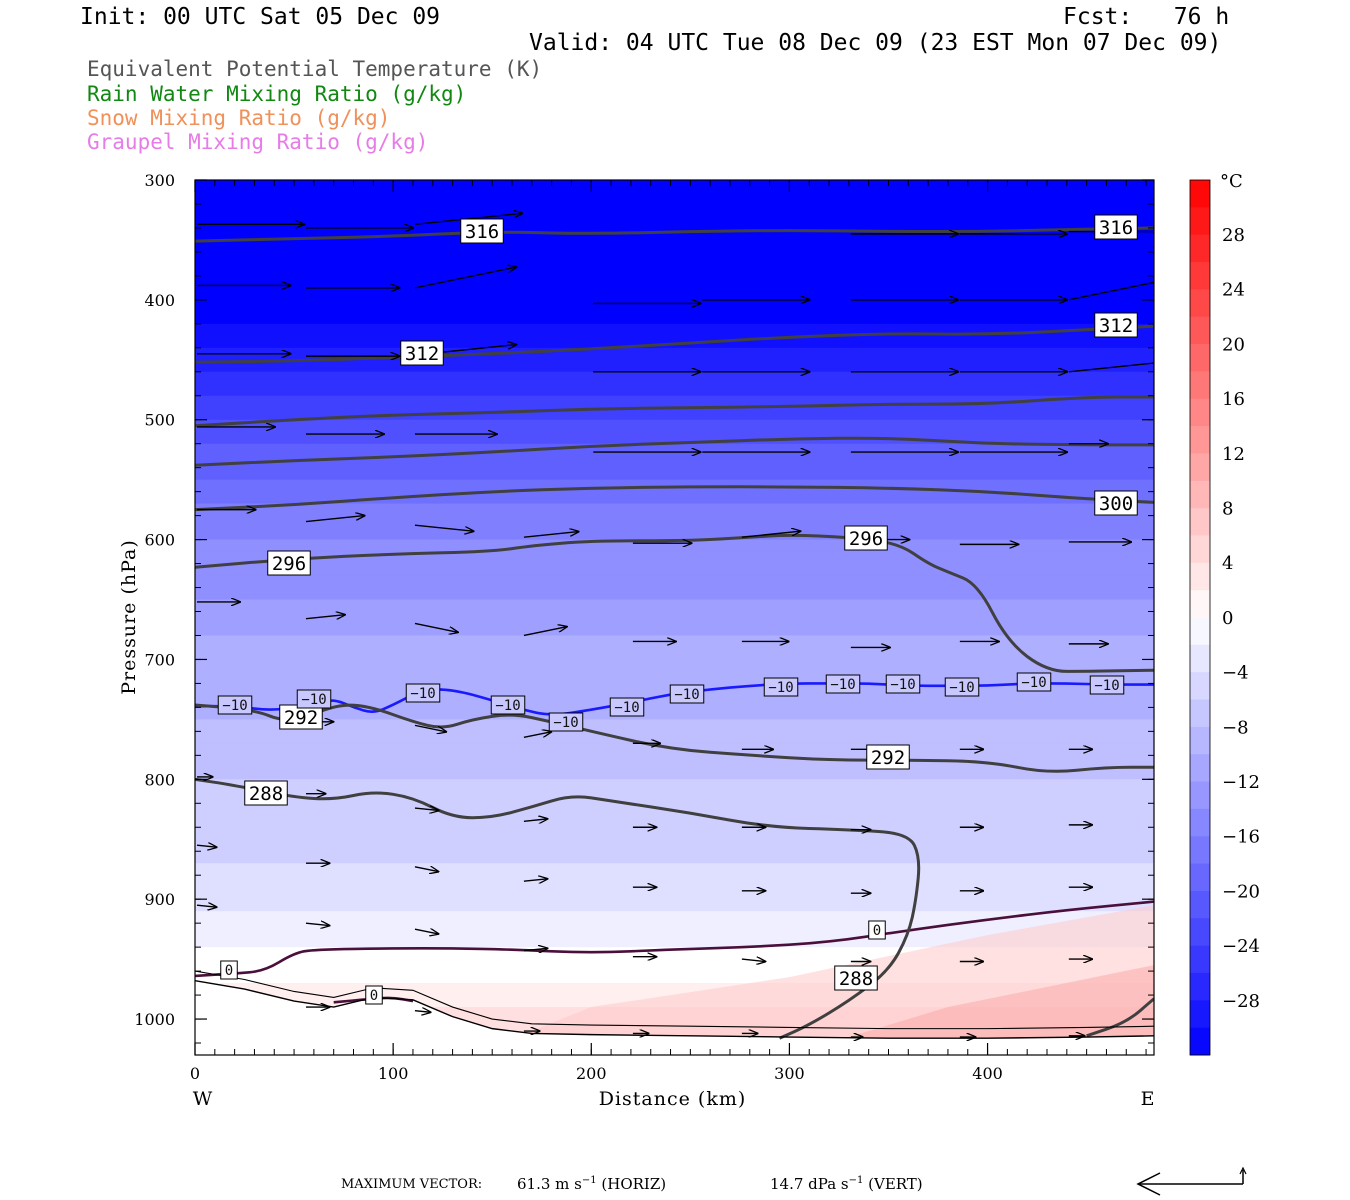 The image size is (1350, 1200). What do you see at coordinates (877, 931) in the screenshot?
I see `isotherm-zero-label-text: 0` at bounding box center [877, 931].